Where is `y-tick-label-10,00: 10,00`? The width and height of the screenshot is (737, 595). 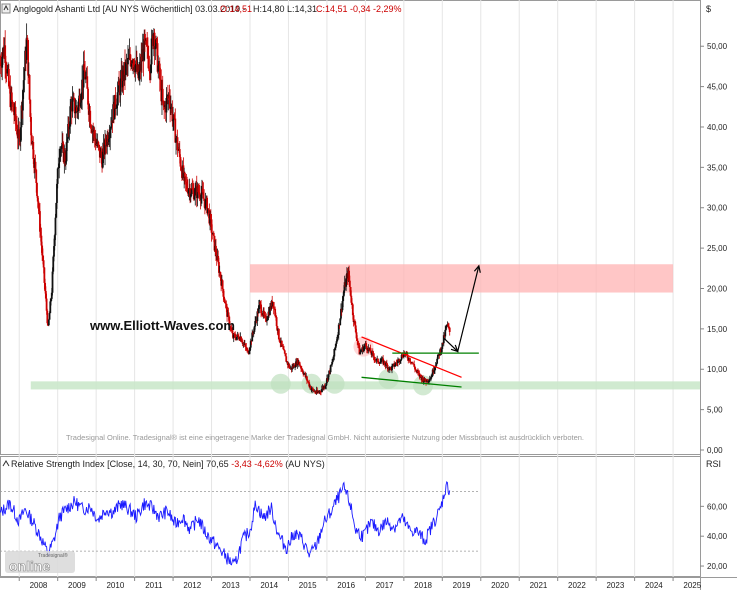 y-tick-label-10,00: 10,00 is located at coordinates (717, 369).